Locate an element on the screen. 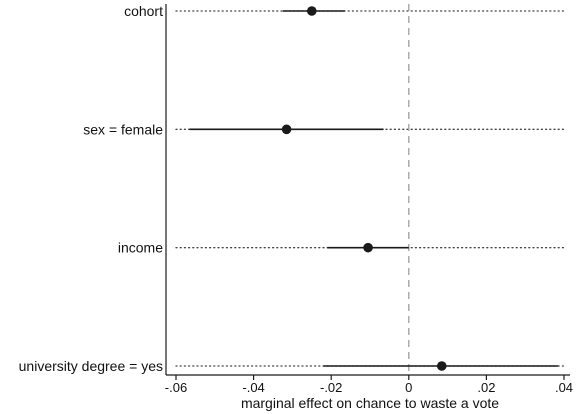  x-tick-label: -.02 is located at coordinates (331, 387).